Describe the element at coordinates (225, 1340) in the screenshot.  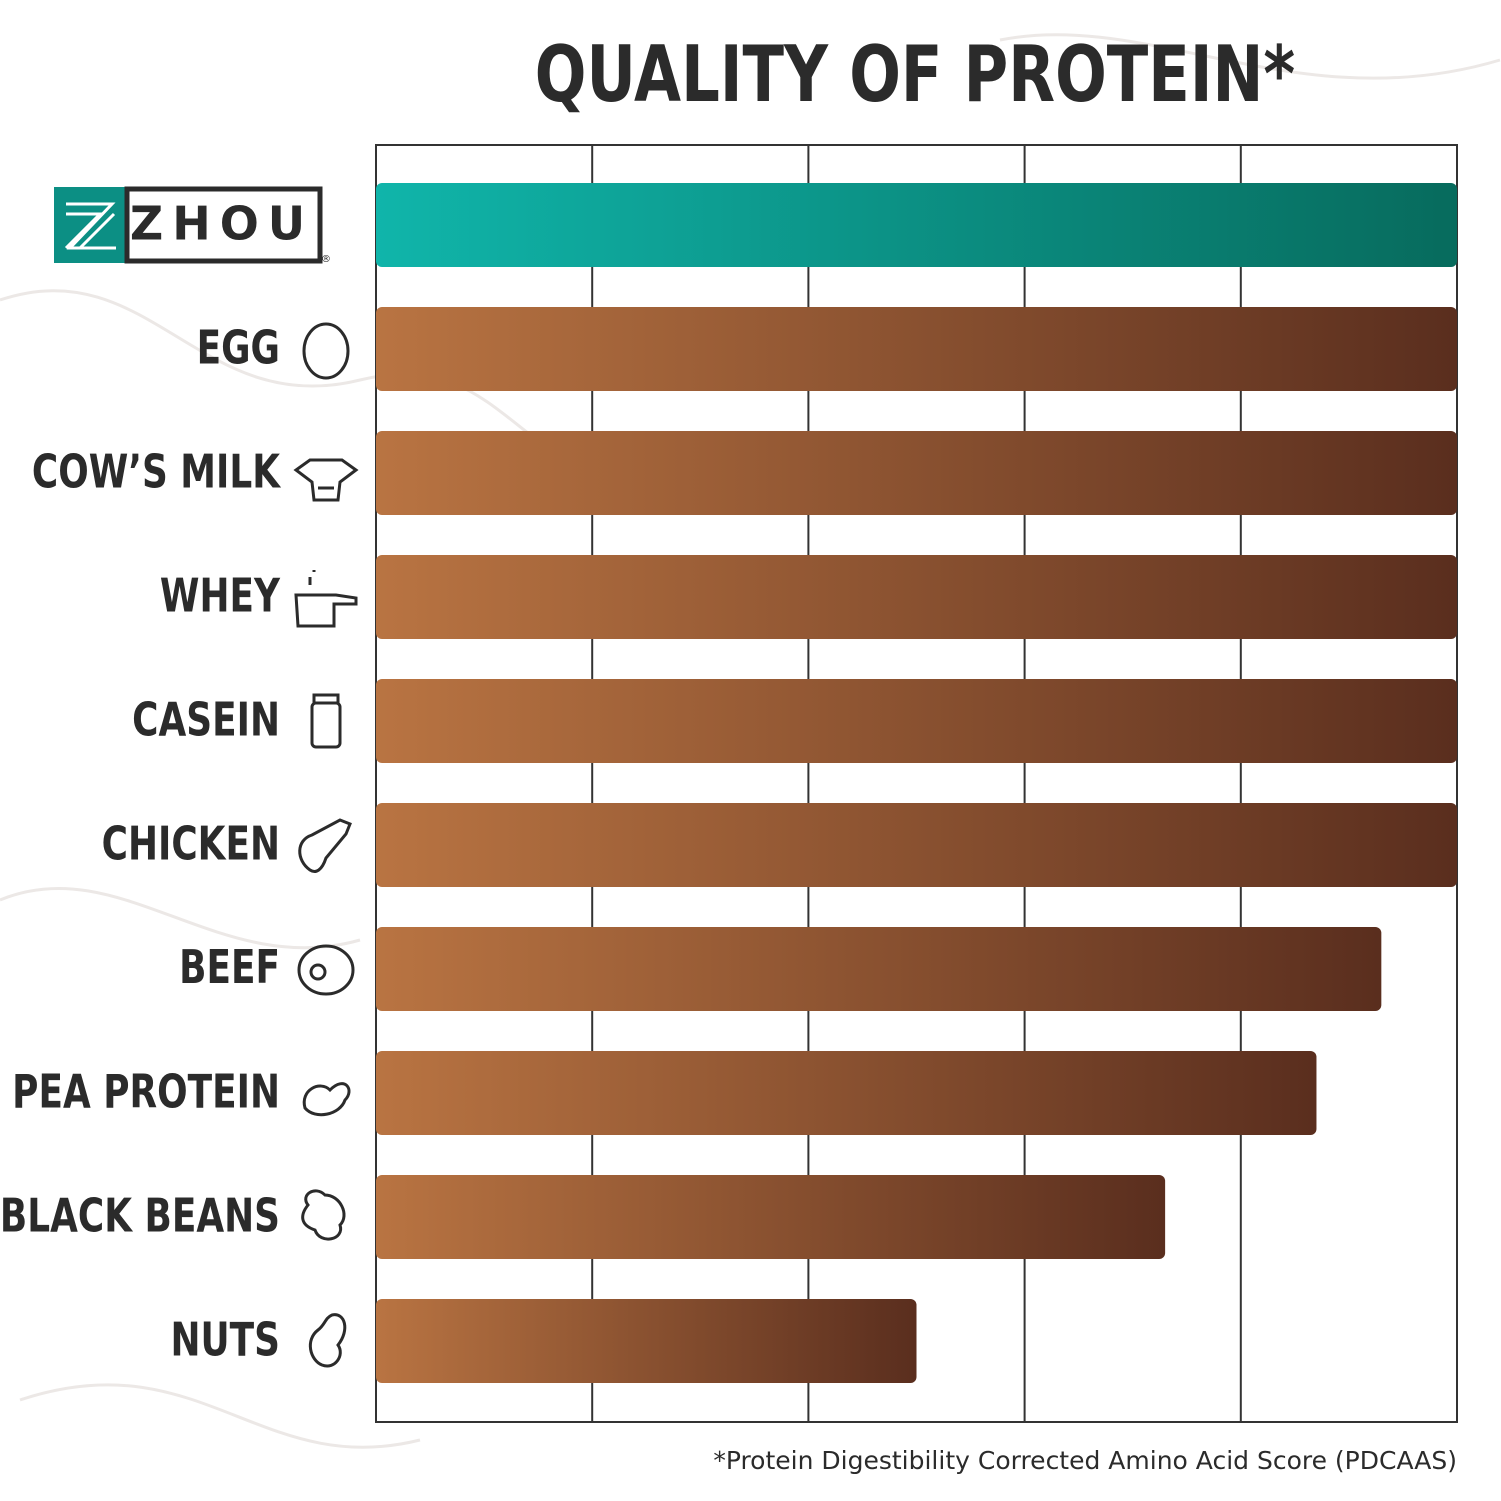
I see `category-label: NUTS` at that location.